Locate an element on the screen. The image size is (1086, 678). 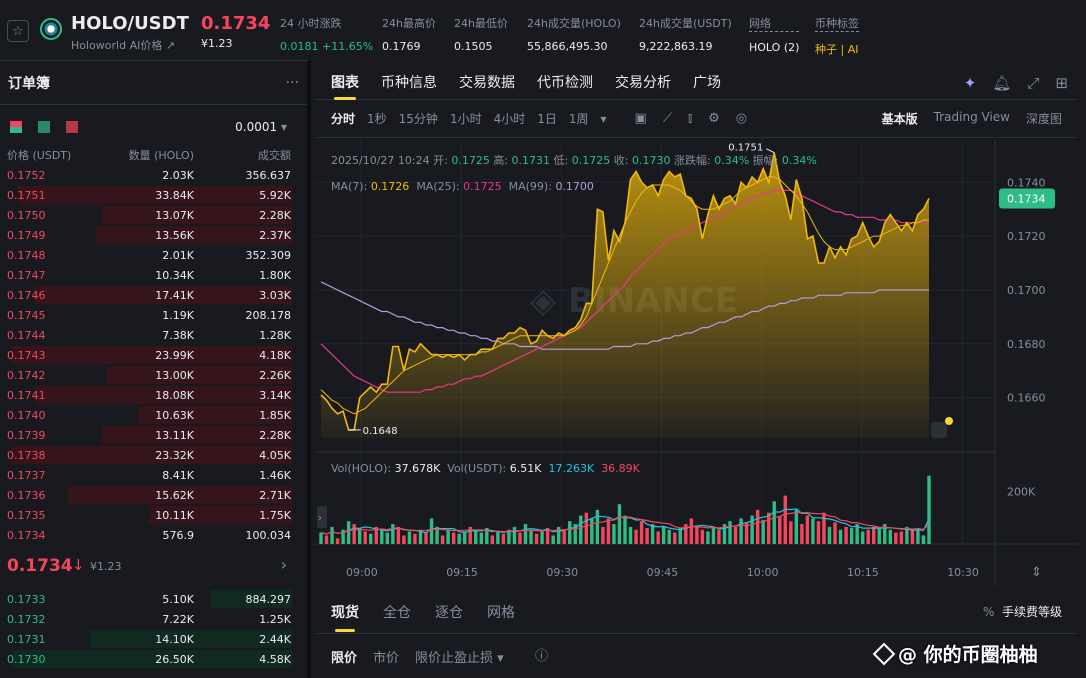
order-type-tab: 限价止盈止损 ▾ is located at coordinates (459, 658).